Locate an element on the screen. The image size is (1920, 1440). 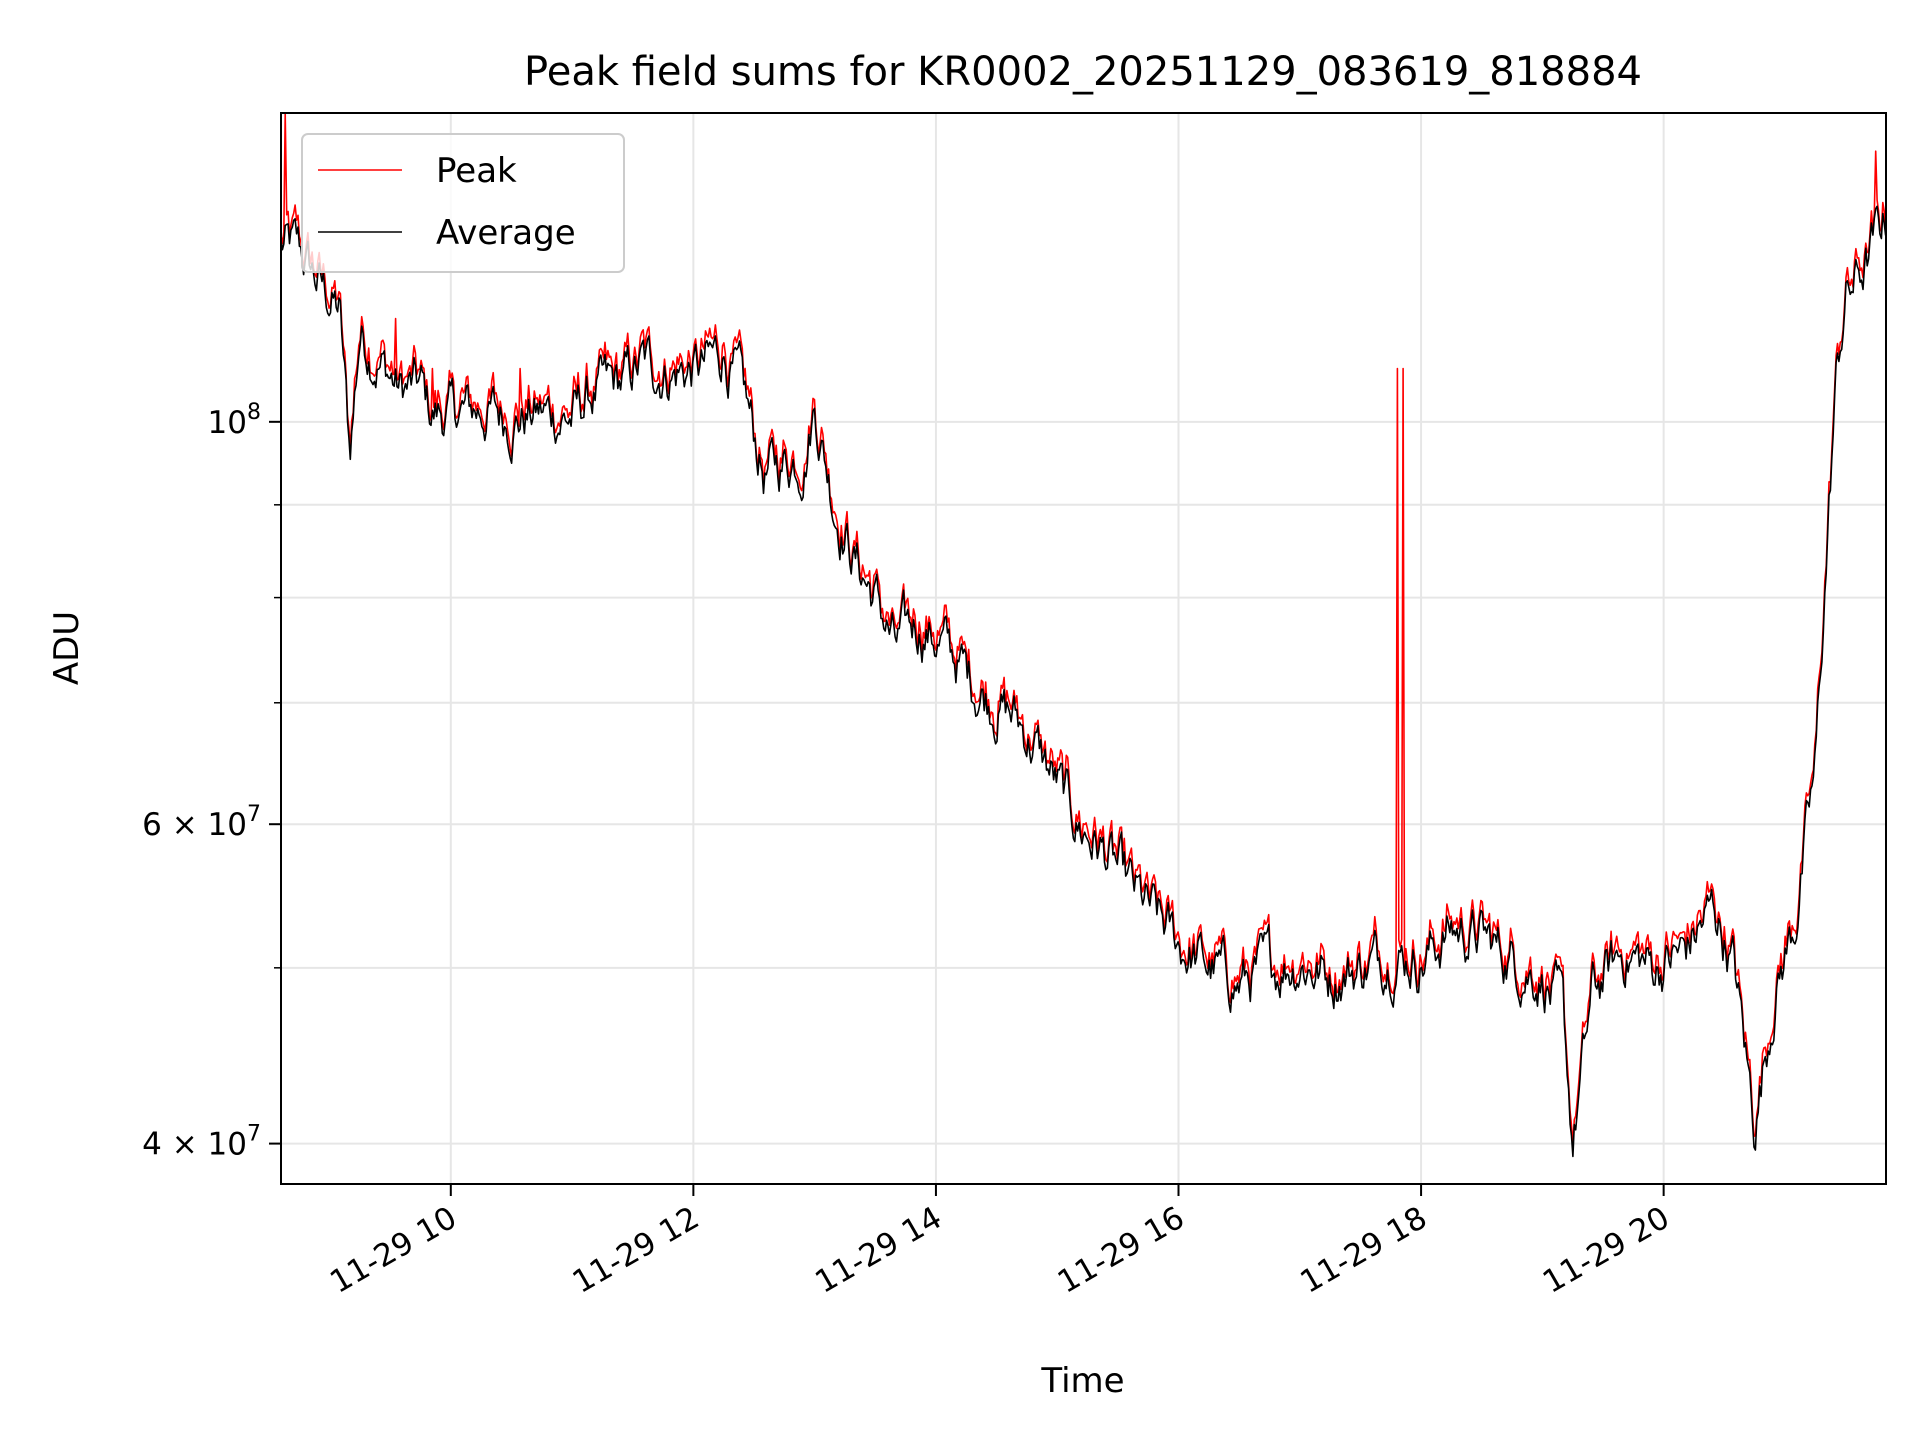
x-tick-label-0: 11-29 10 is located at coordinates (393, 1250).